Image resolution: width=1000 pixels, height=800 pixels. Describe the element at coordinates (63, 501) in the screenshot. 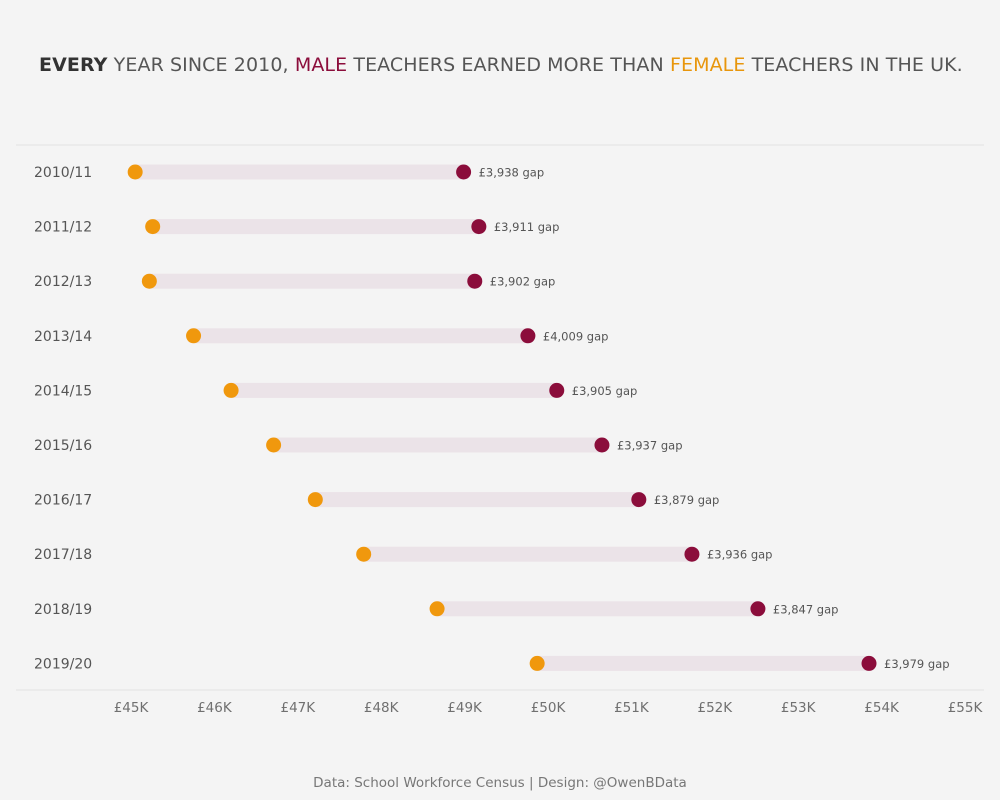

I see `y-tick-label: 2016/17` at that location.